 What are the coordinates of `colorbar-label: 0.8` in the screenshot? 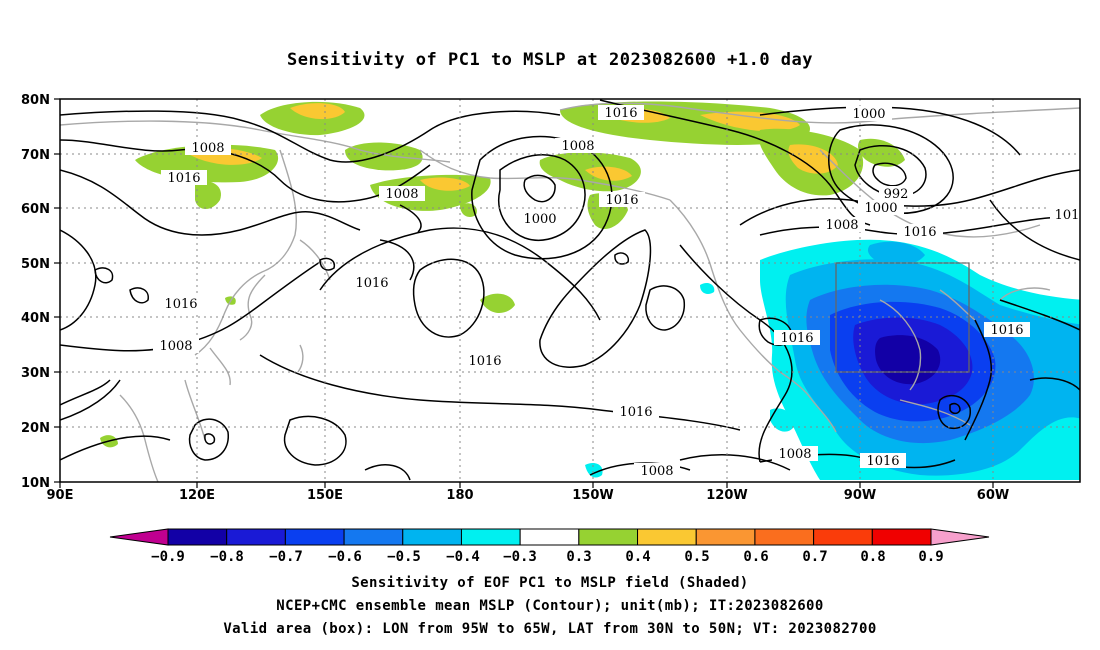 It's located at (872, 557).